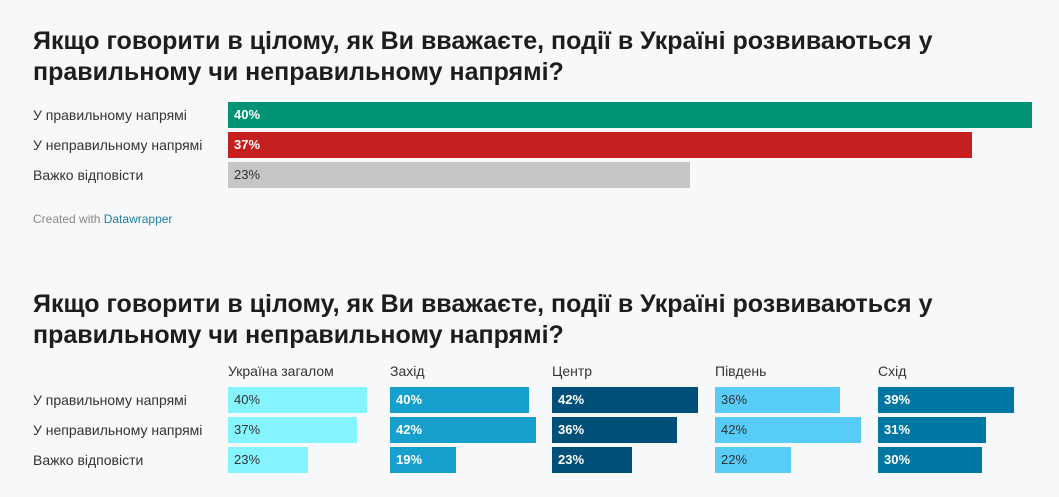  What do you see at coordinates (88, 460) in the screenshot?
I see `chart2-row-label: Важко відповісти` at bounding box center [88, 460].